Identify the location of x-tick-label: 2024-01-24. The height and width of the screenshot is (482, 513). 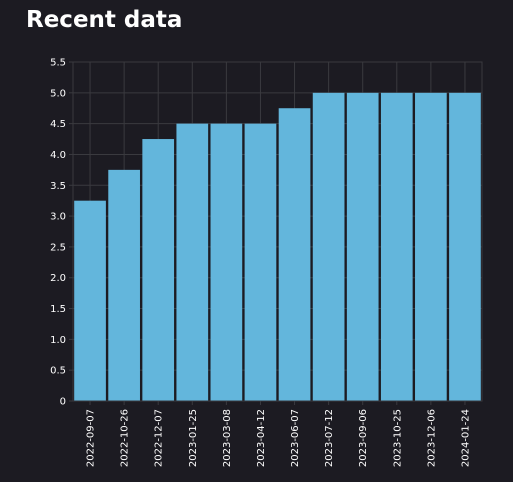
(465, 438).